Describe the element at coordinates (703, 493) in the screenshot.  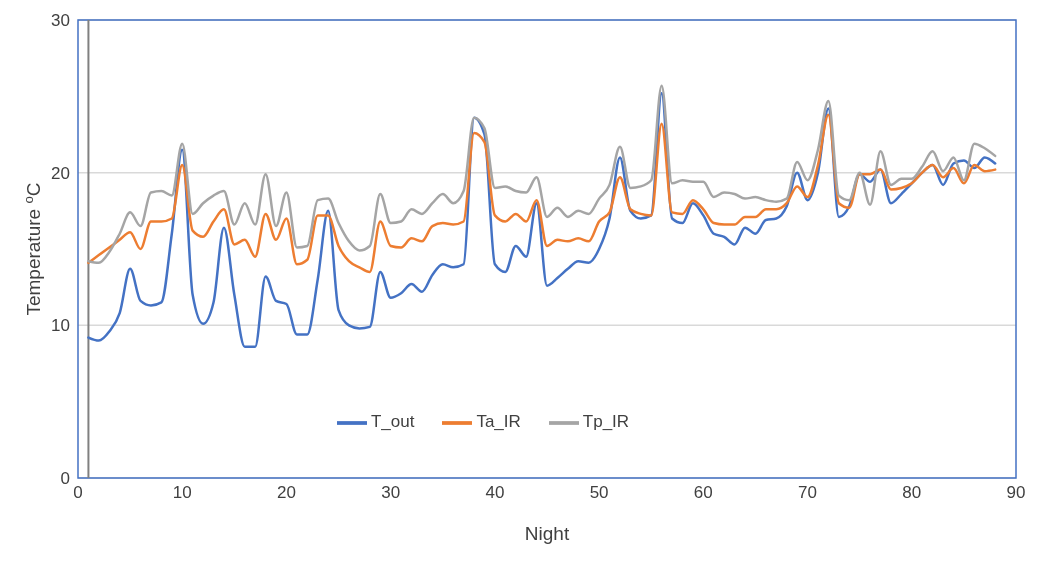
I see `x-tick-label: 60` at that location.